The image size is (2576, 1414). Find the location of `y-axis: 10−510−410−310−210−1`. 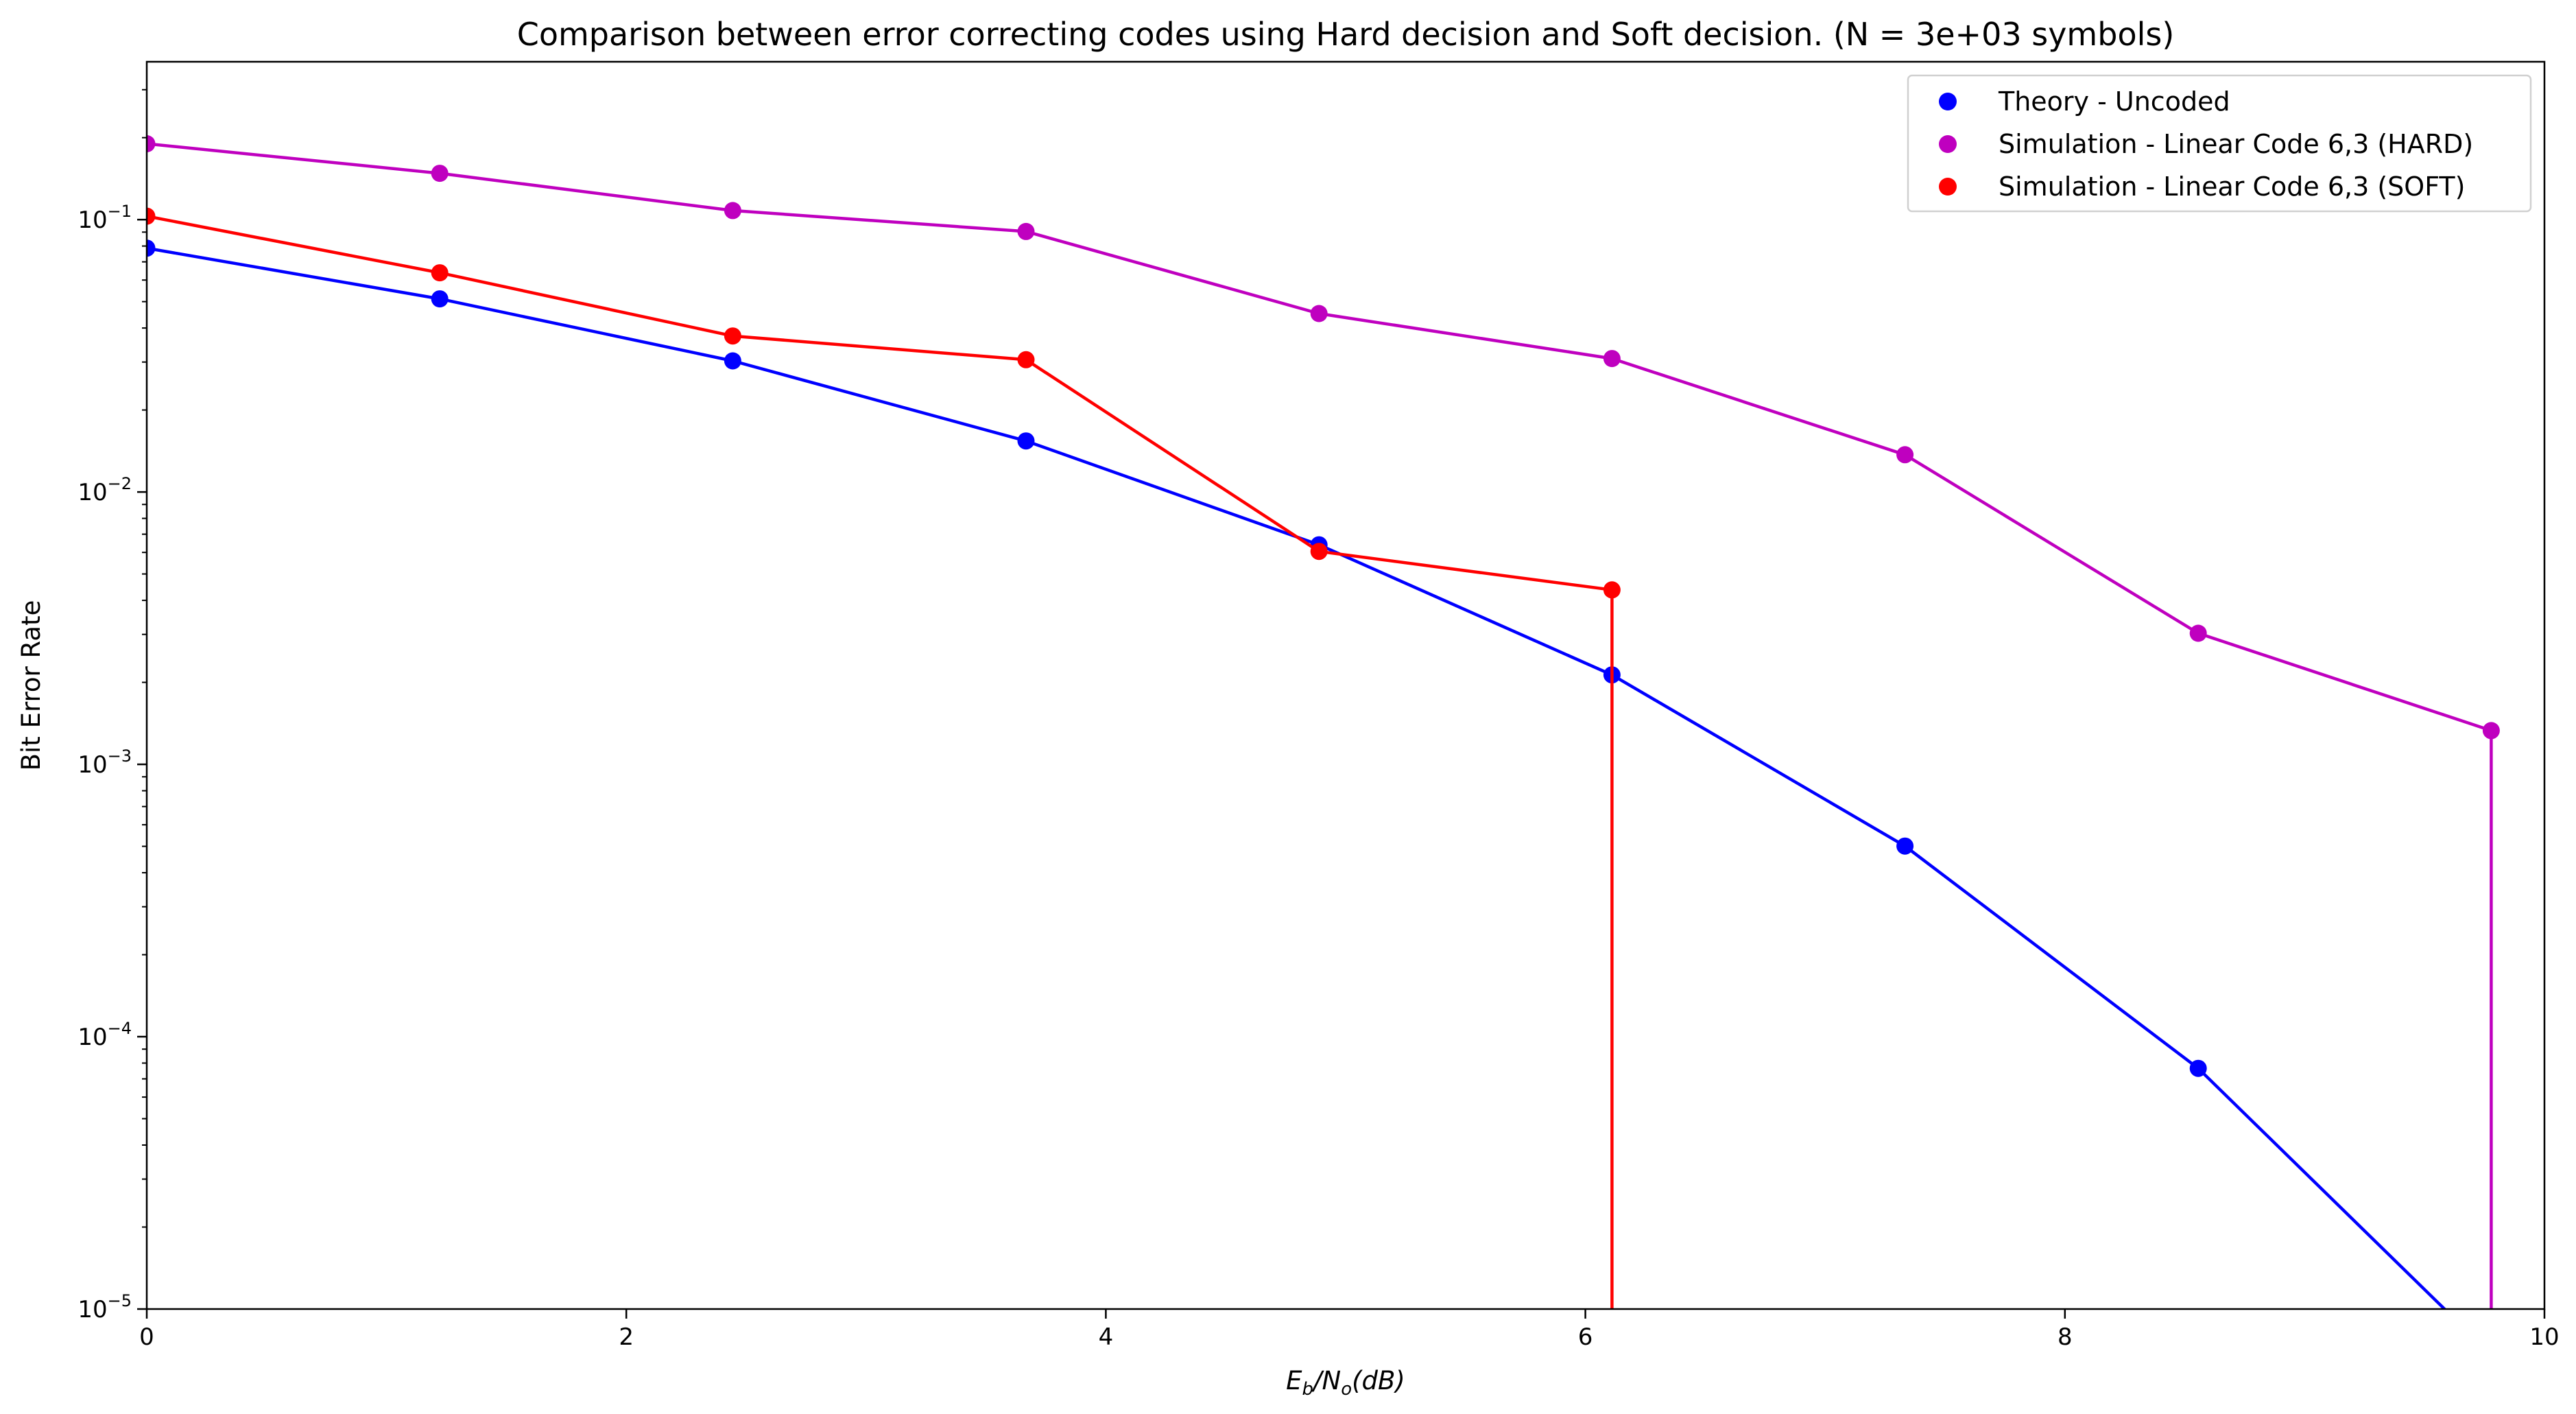

y-axis: 10−510−410−310−210−1 is located at coordinates (112, 706).